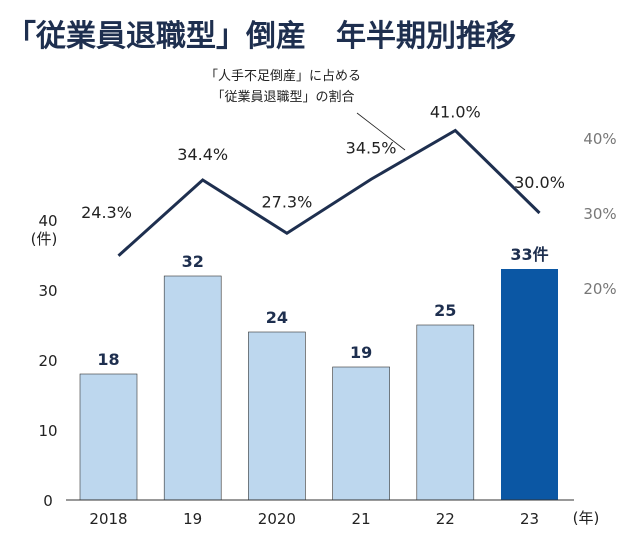 The image size is (640, 545). Describe the element at coordinates (371, 147) in the screenshot. I see `line-value-label: 34.5%` at that location.